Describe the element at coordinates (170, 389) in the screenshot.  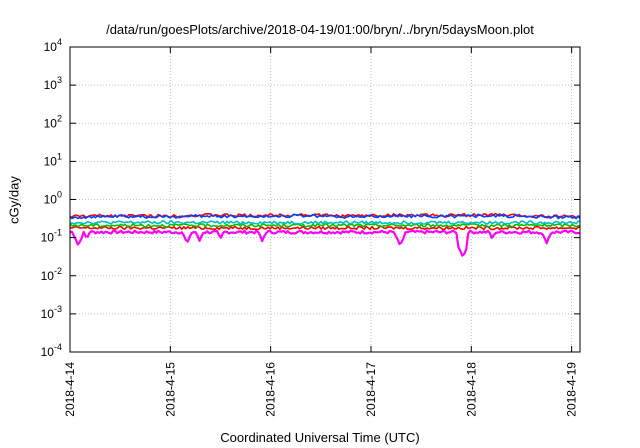
I see `x-tick-label: 2018-4-15` at that location.